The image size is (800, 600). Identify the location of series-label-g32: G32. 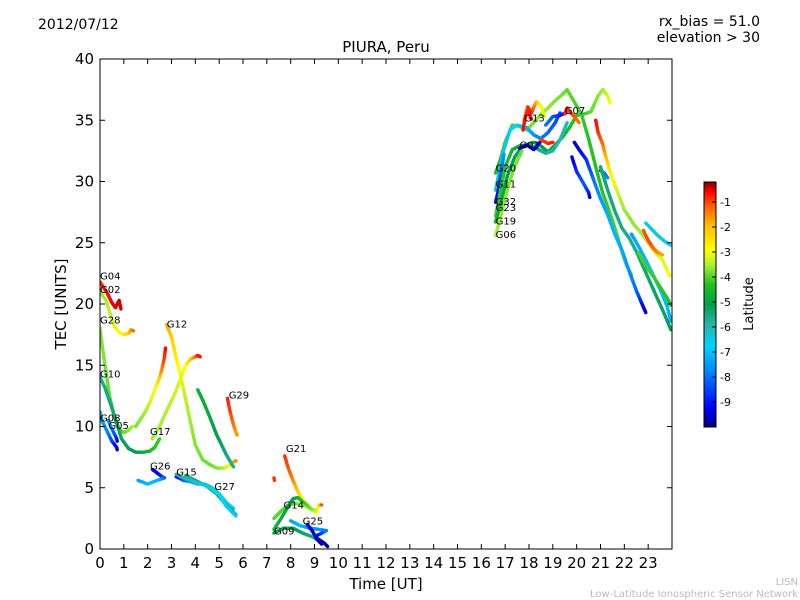
(506, 202).